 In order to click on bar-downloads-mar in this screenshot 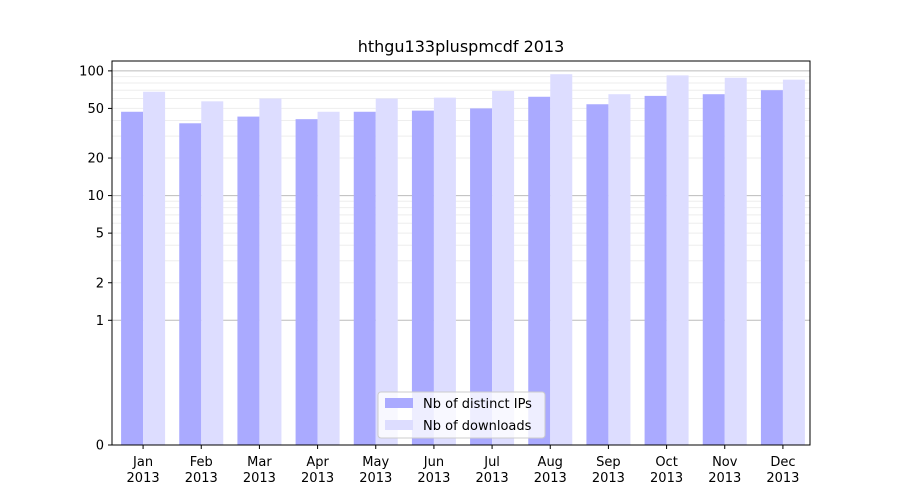, I will do `click(270, 272)`.